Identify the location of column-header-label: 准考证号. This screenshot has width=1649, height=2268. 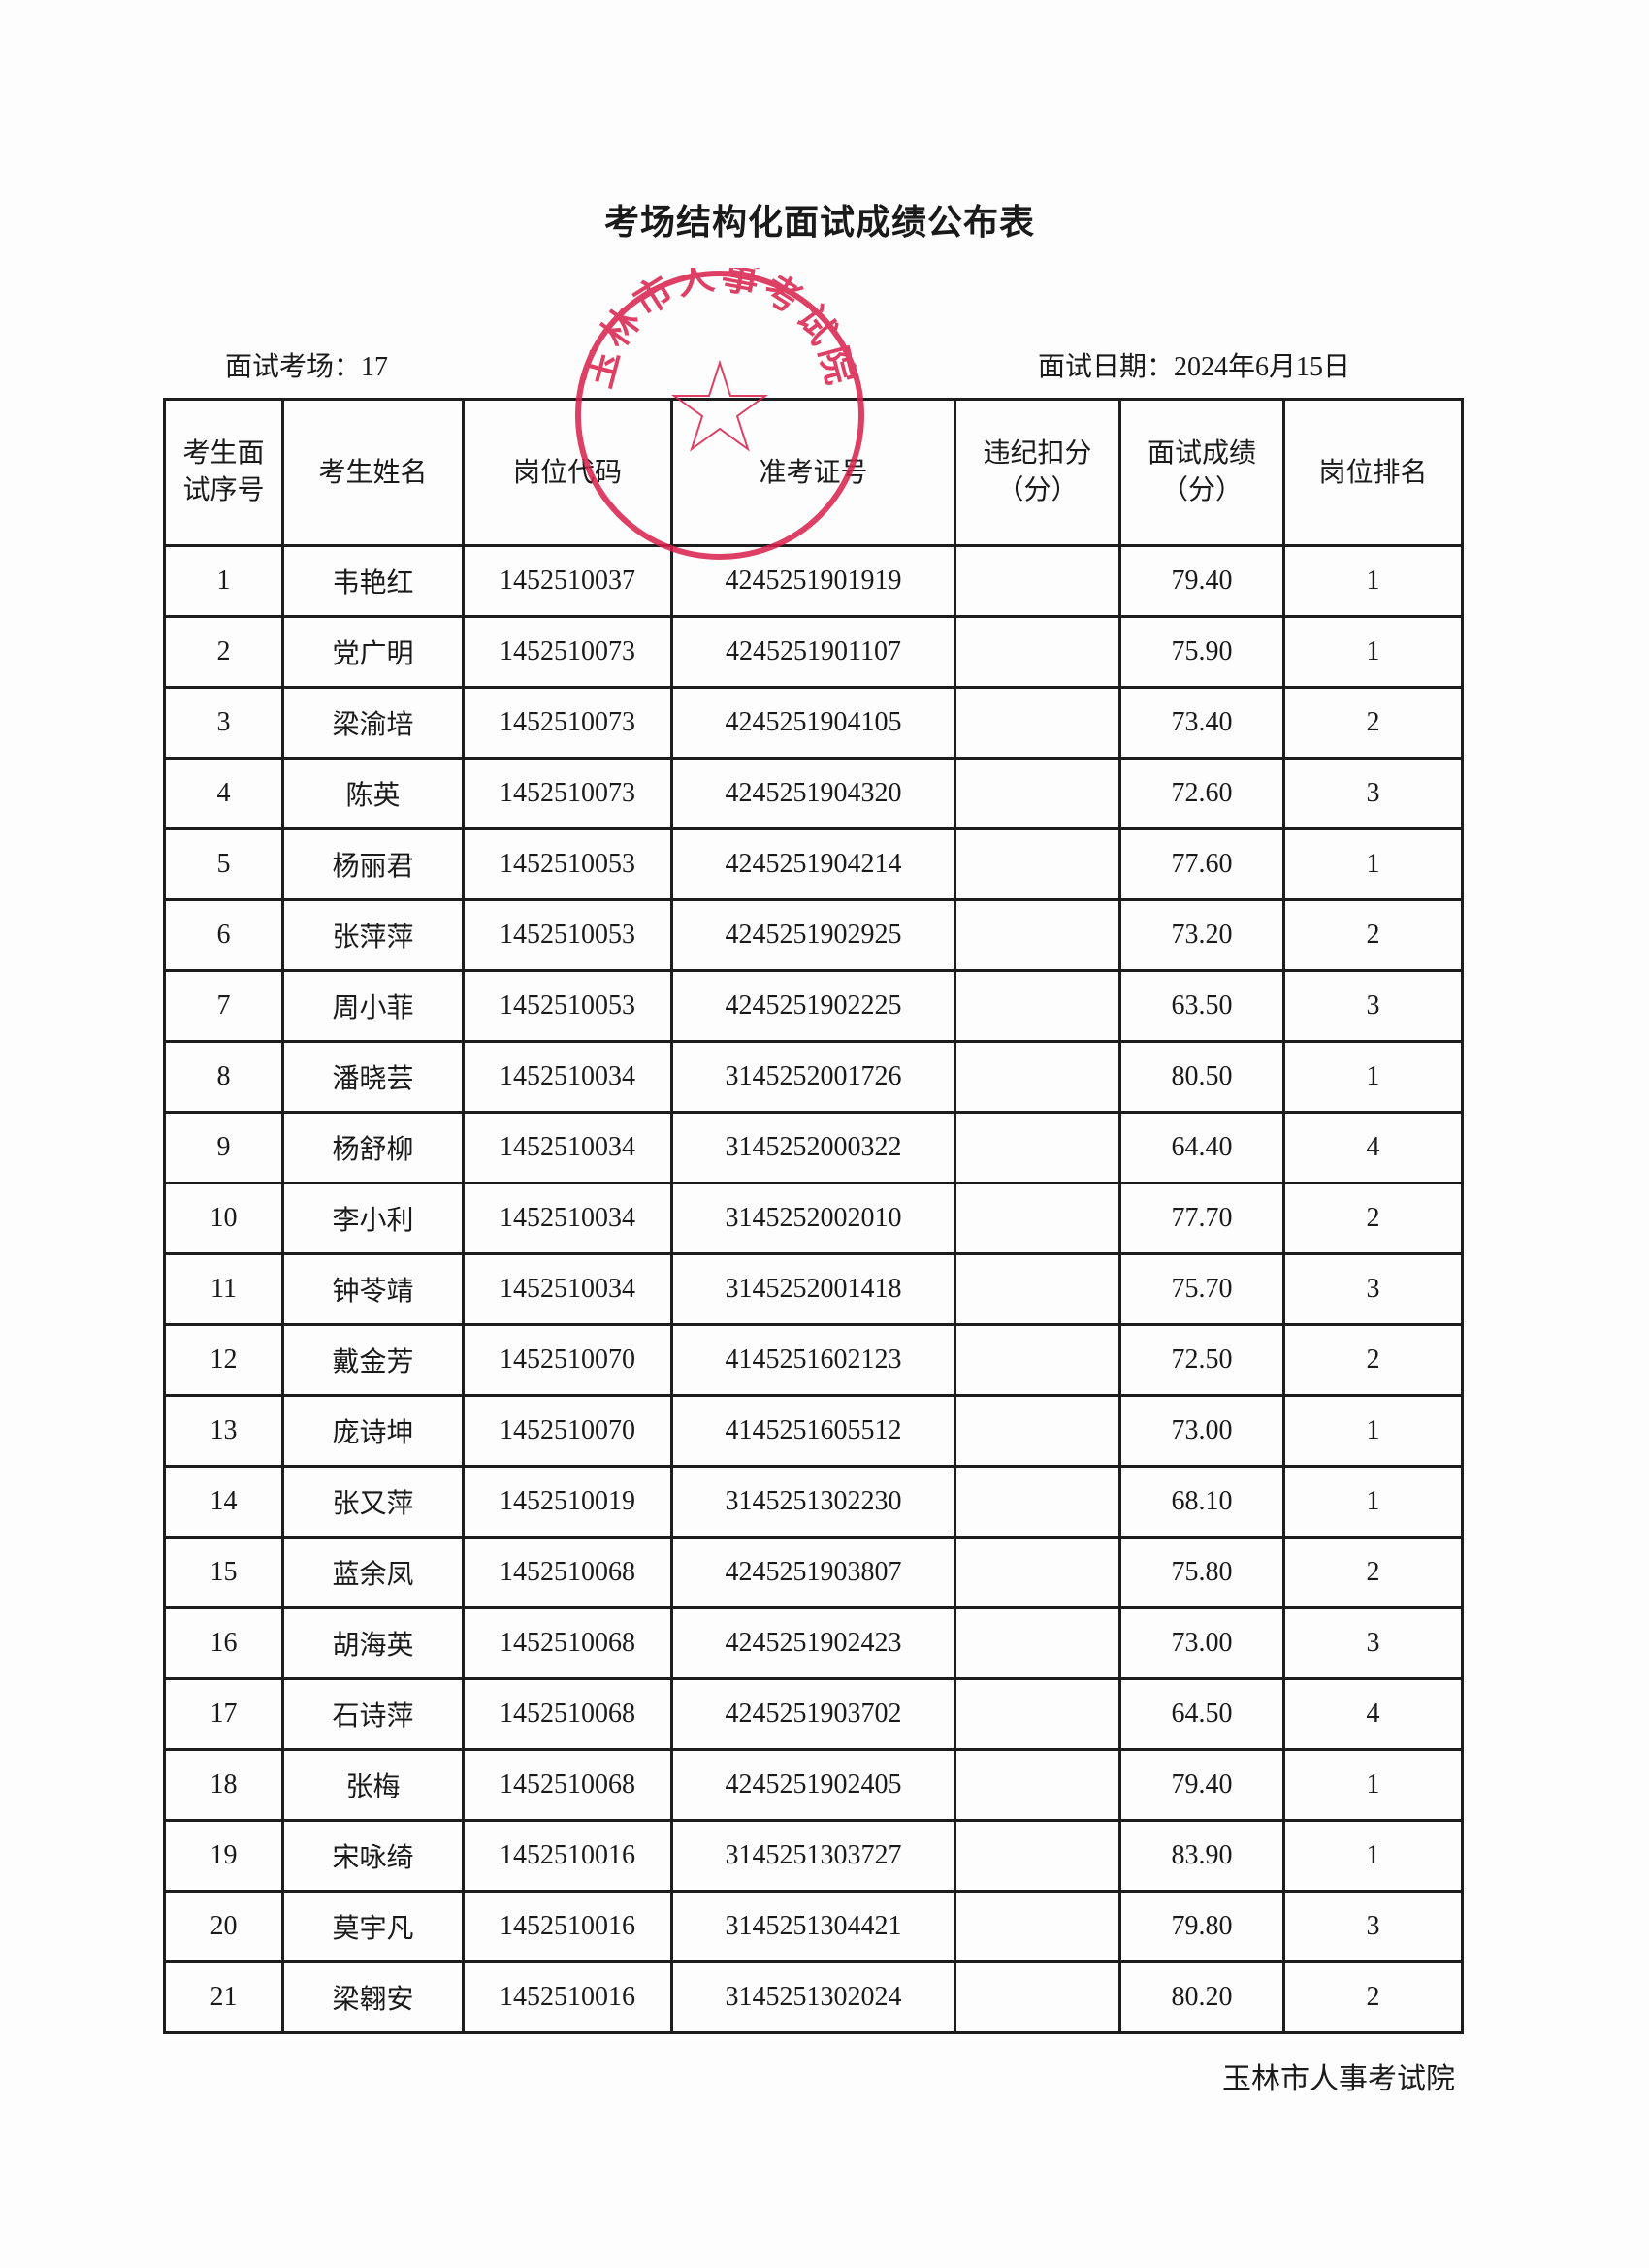
(813, 472).